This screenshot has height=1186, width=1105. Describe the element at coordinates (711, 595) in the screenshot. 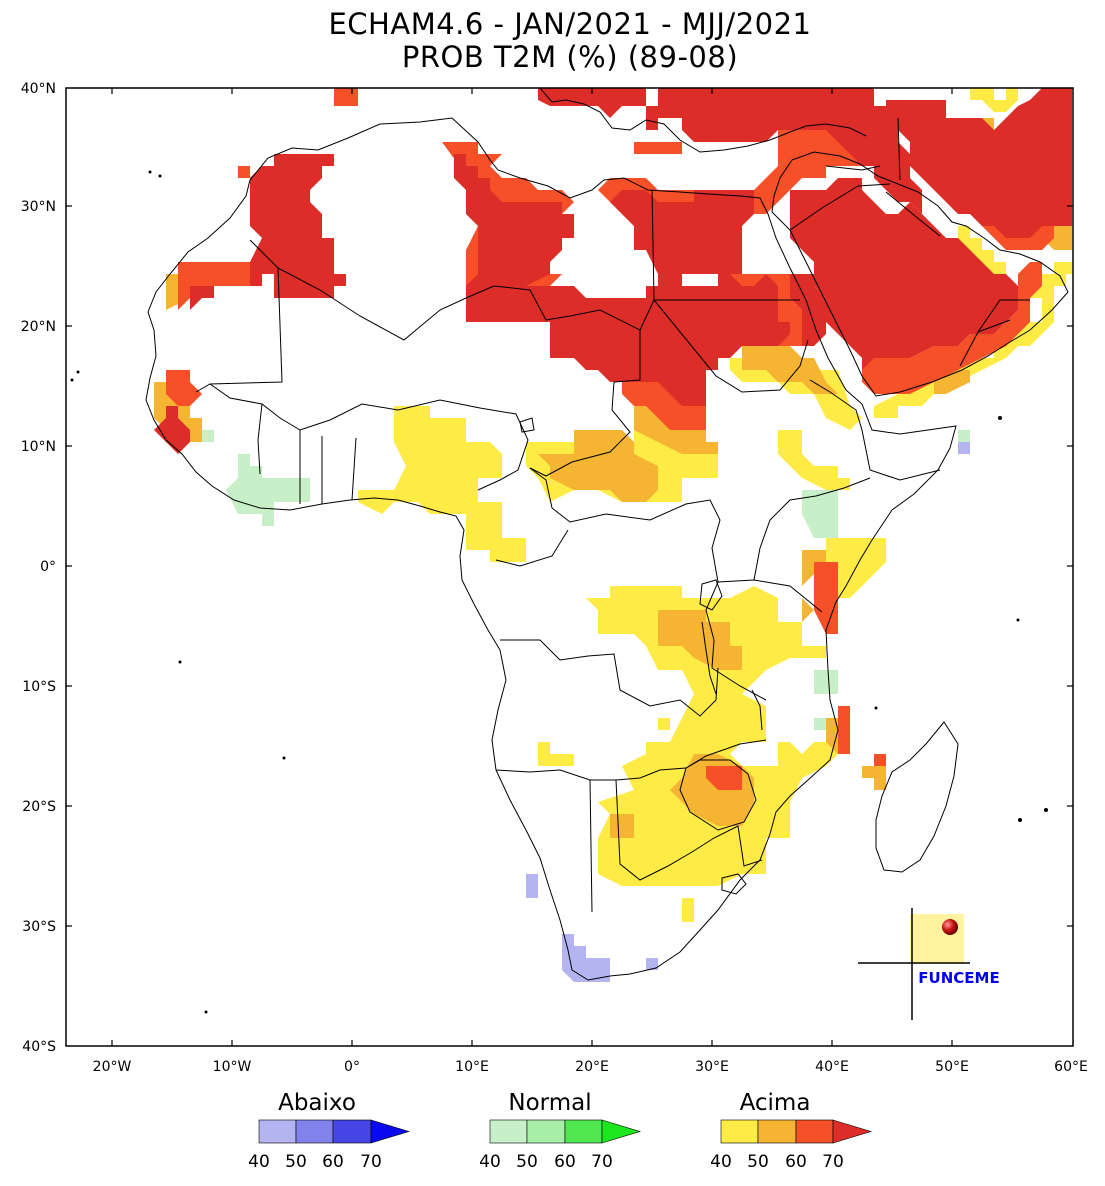

I see `lake-victoria` at that location.